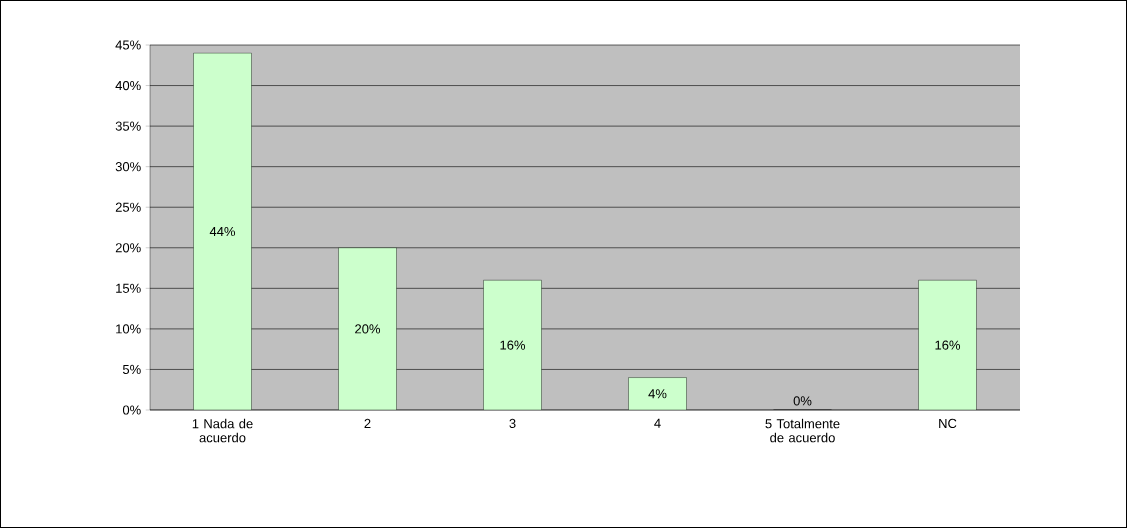  Describe the element at coordinates (128, 248) in the screenshot. I see `y-tick-label: 20%` at that location.